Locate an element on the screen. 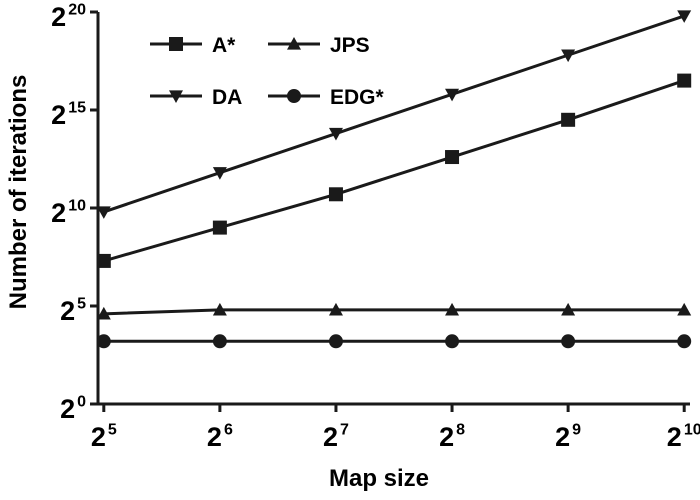 This screenshot has height=500, width=700. legend-marker-jps is located at coordinates (294, 43).